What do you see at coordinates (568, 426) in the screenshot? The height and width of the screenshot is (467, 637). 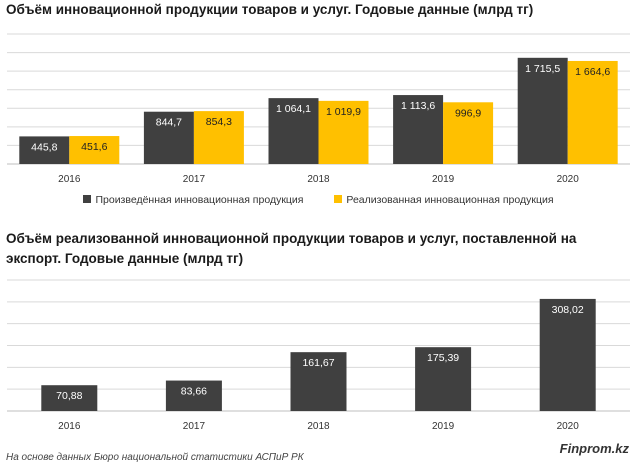 I see `x-tick-label-chart2-2020: 2020` at bounding box center [568, 426].